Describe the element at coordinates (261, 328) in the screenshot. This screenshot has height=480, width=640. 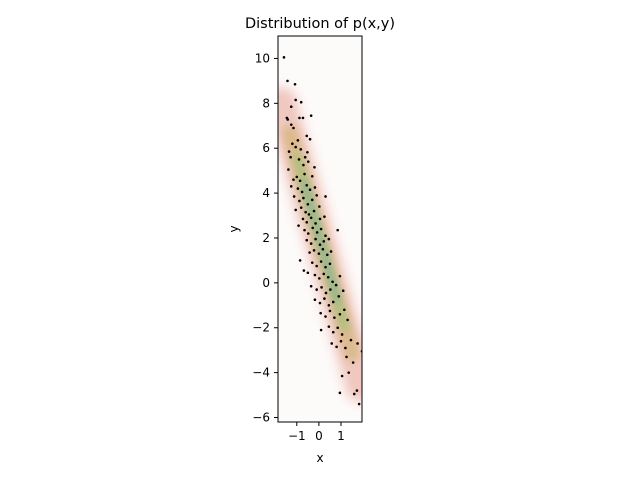
I see `y-tick-label: −2` at that location.